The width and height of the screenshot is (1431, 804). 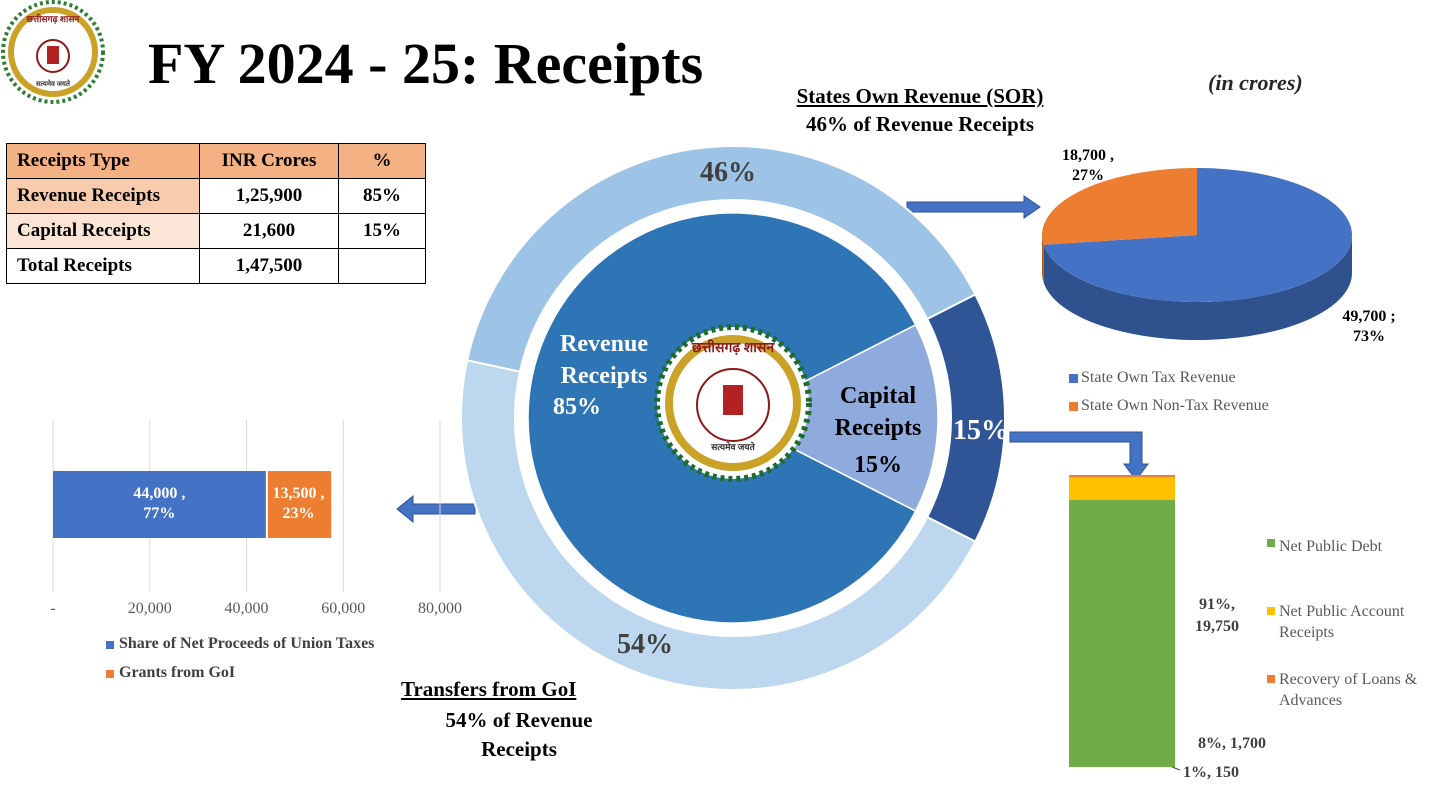 What do you see at coordinates (1211, 772) in the screenshot?
I see `data-label: 1%, 150` at bounding box center [1211, 772].